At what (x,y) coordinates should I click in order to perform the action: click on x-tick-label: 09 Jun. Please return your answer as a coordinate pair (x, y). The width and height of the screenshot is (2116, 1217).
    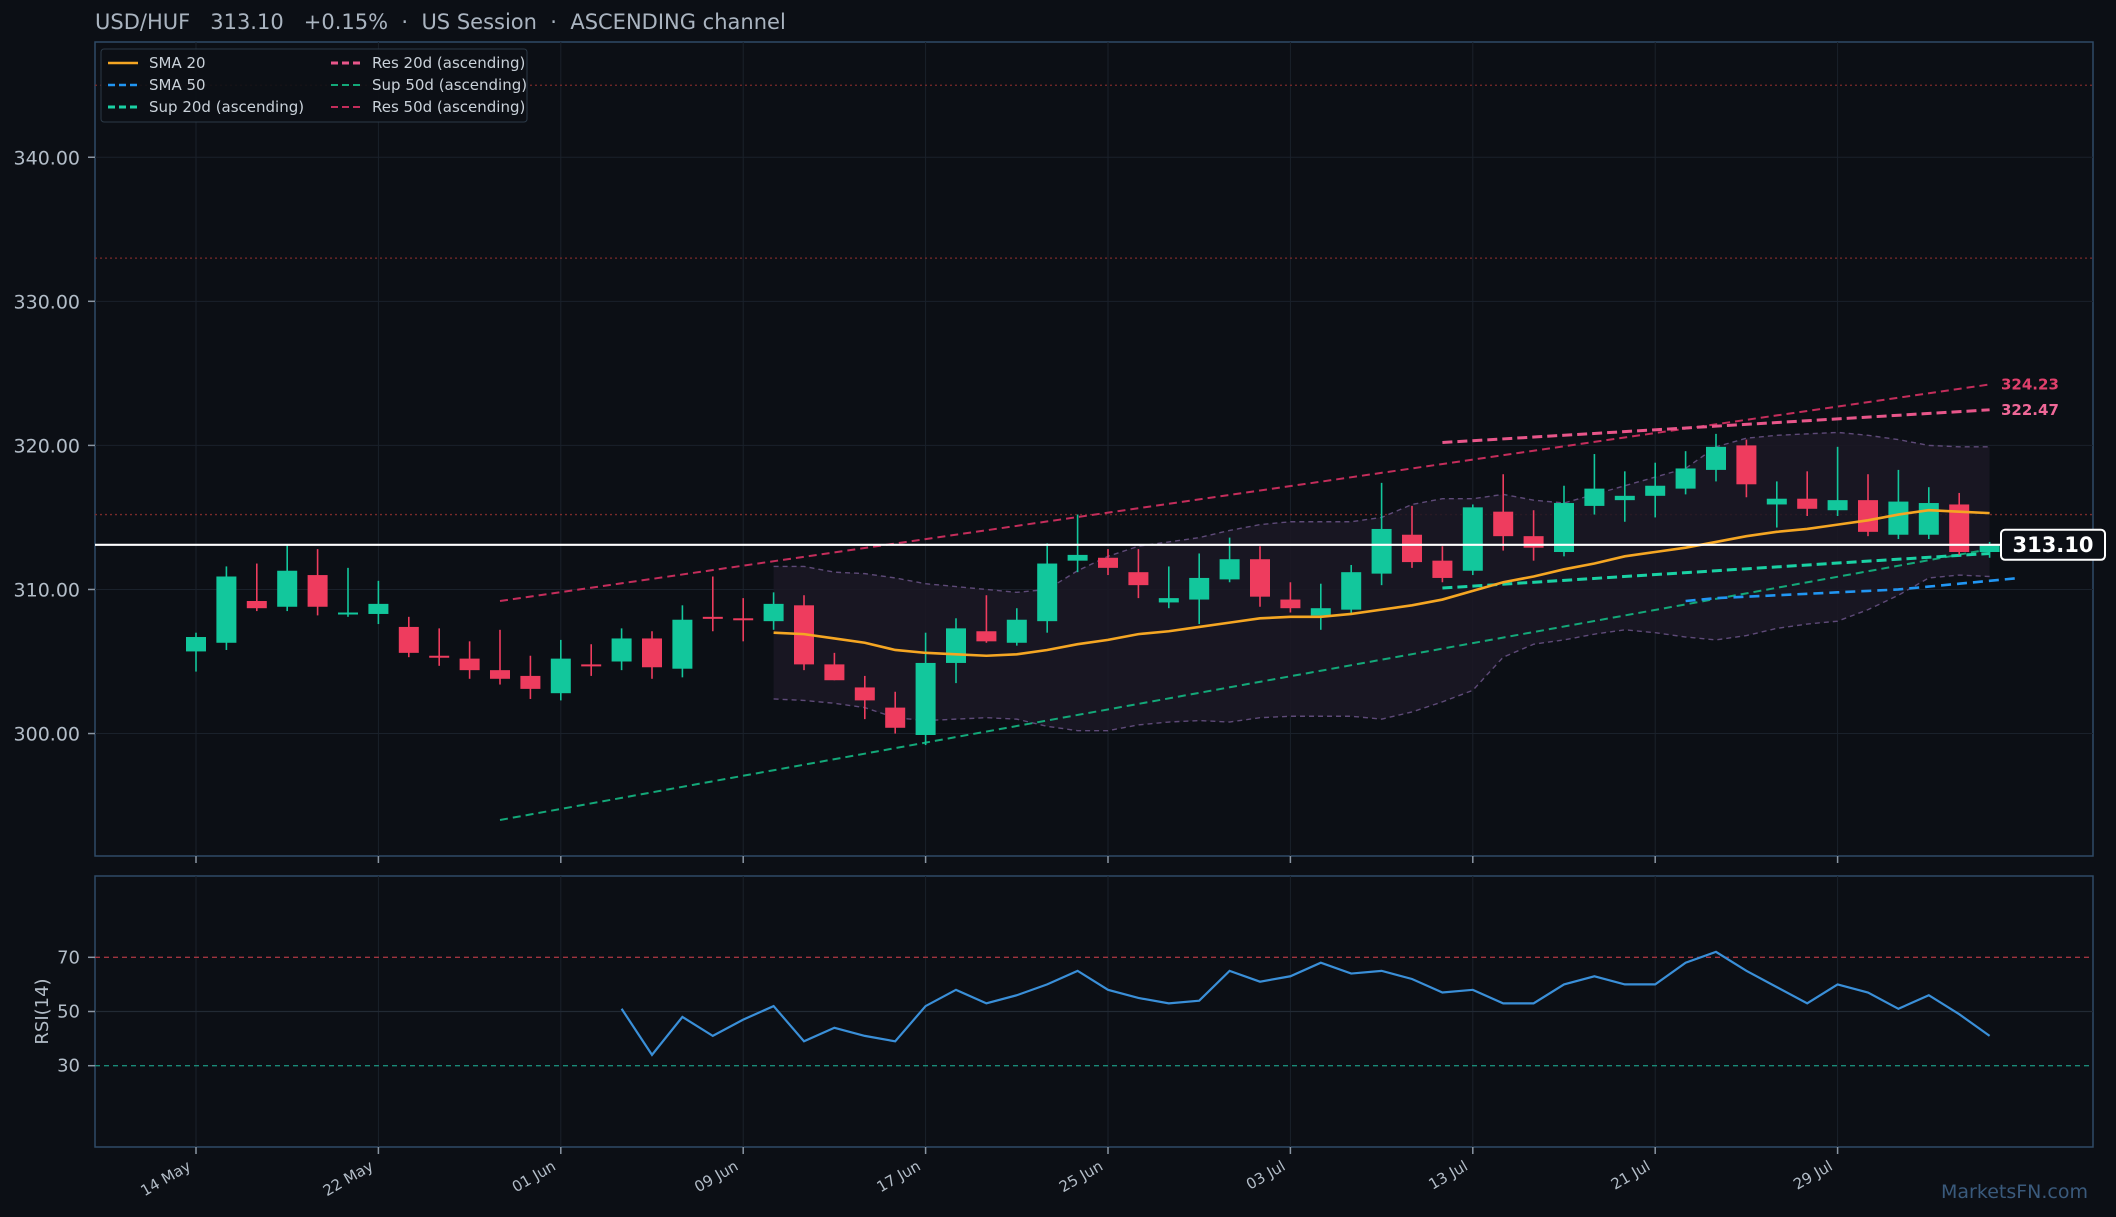
    Looking at the image, I should click on (716, 1176).